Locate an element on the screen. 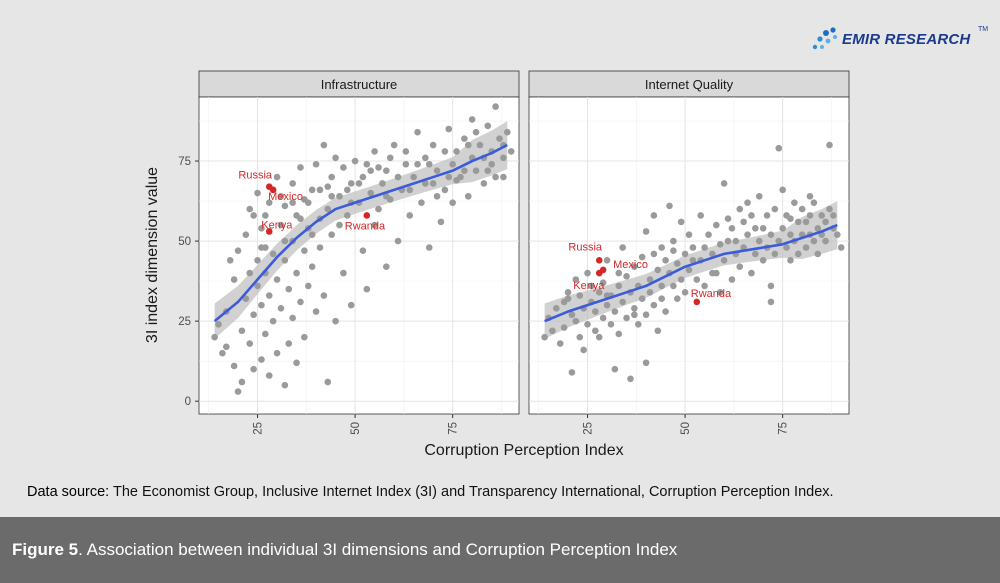  panel-title: Internet Quality is located at coordinates (689, 84).